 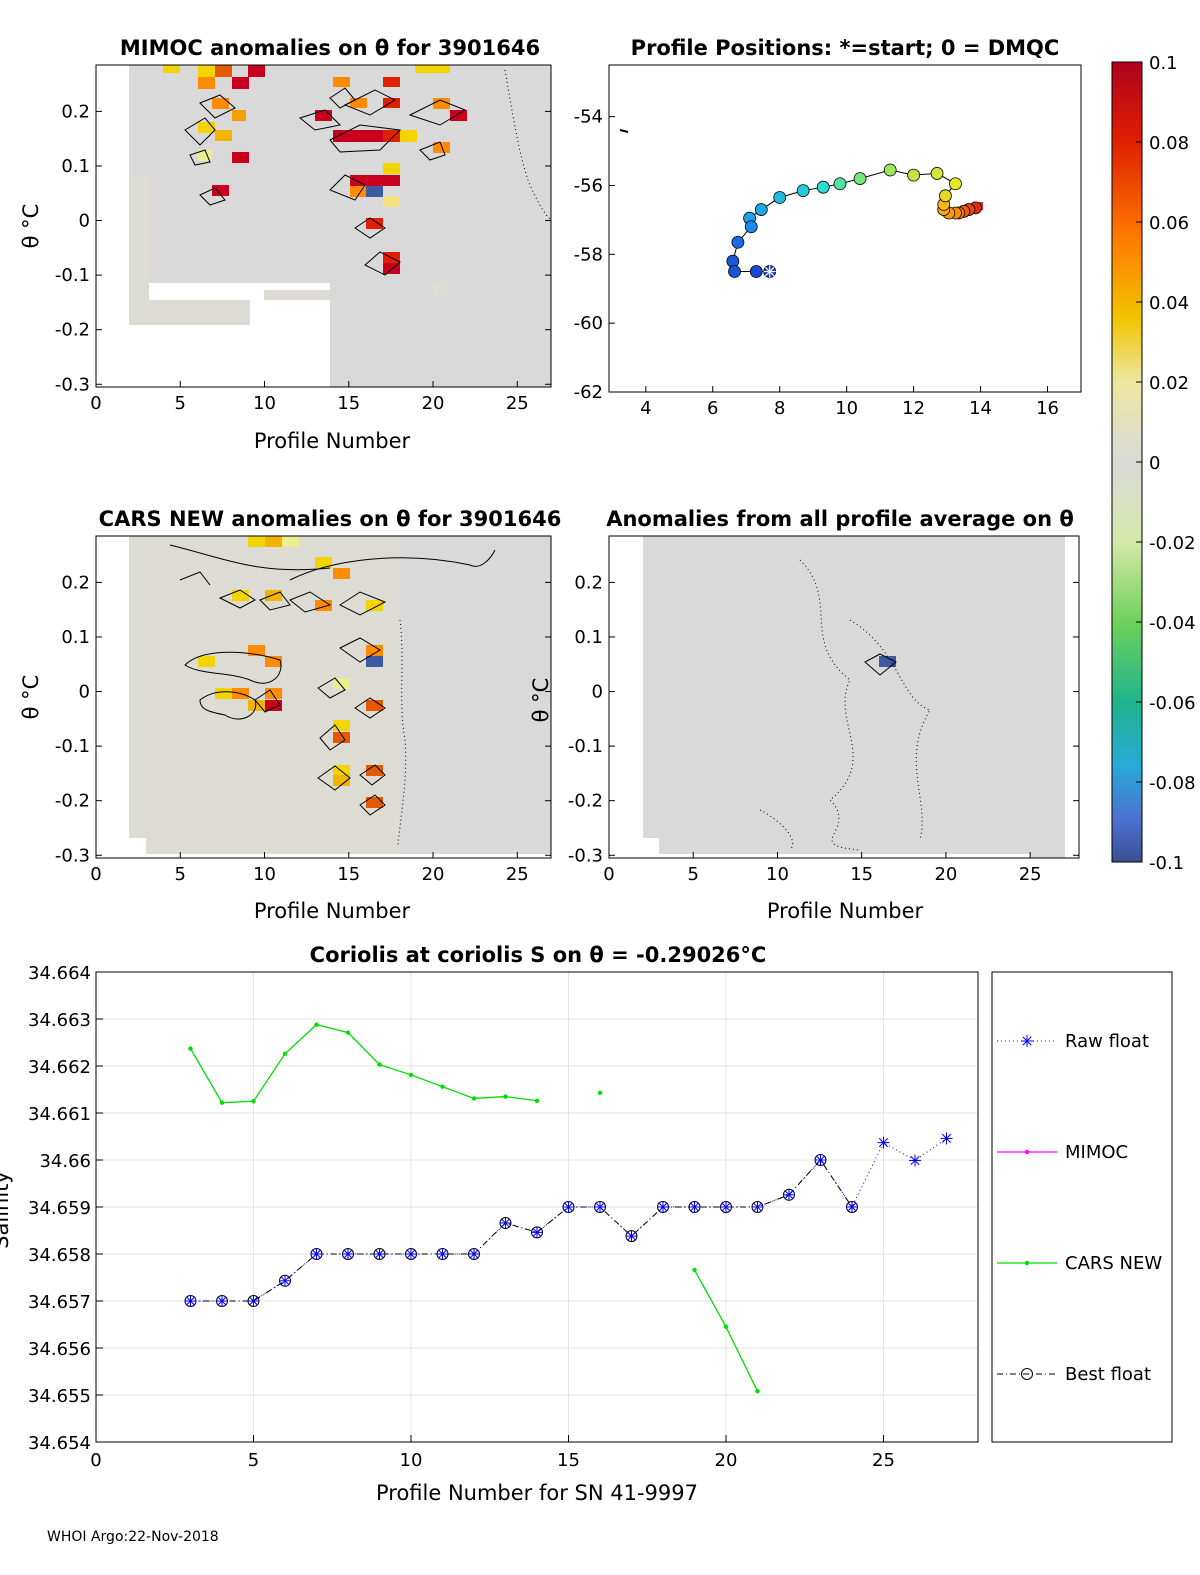 I want to click on y-tick-label: -0.2, so click(x=585, y=801).